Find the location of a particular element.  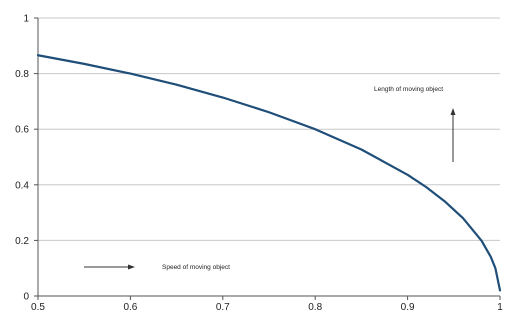

x-tick-label: 0.8 is located at coordinates (315, 307).